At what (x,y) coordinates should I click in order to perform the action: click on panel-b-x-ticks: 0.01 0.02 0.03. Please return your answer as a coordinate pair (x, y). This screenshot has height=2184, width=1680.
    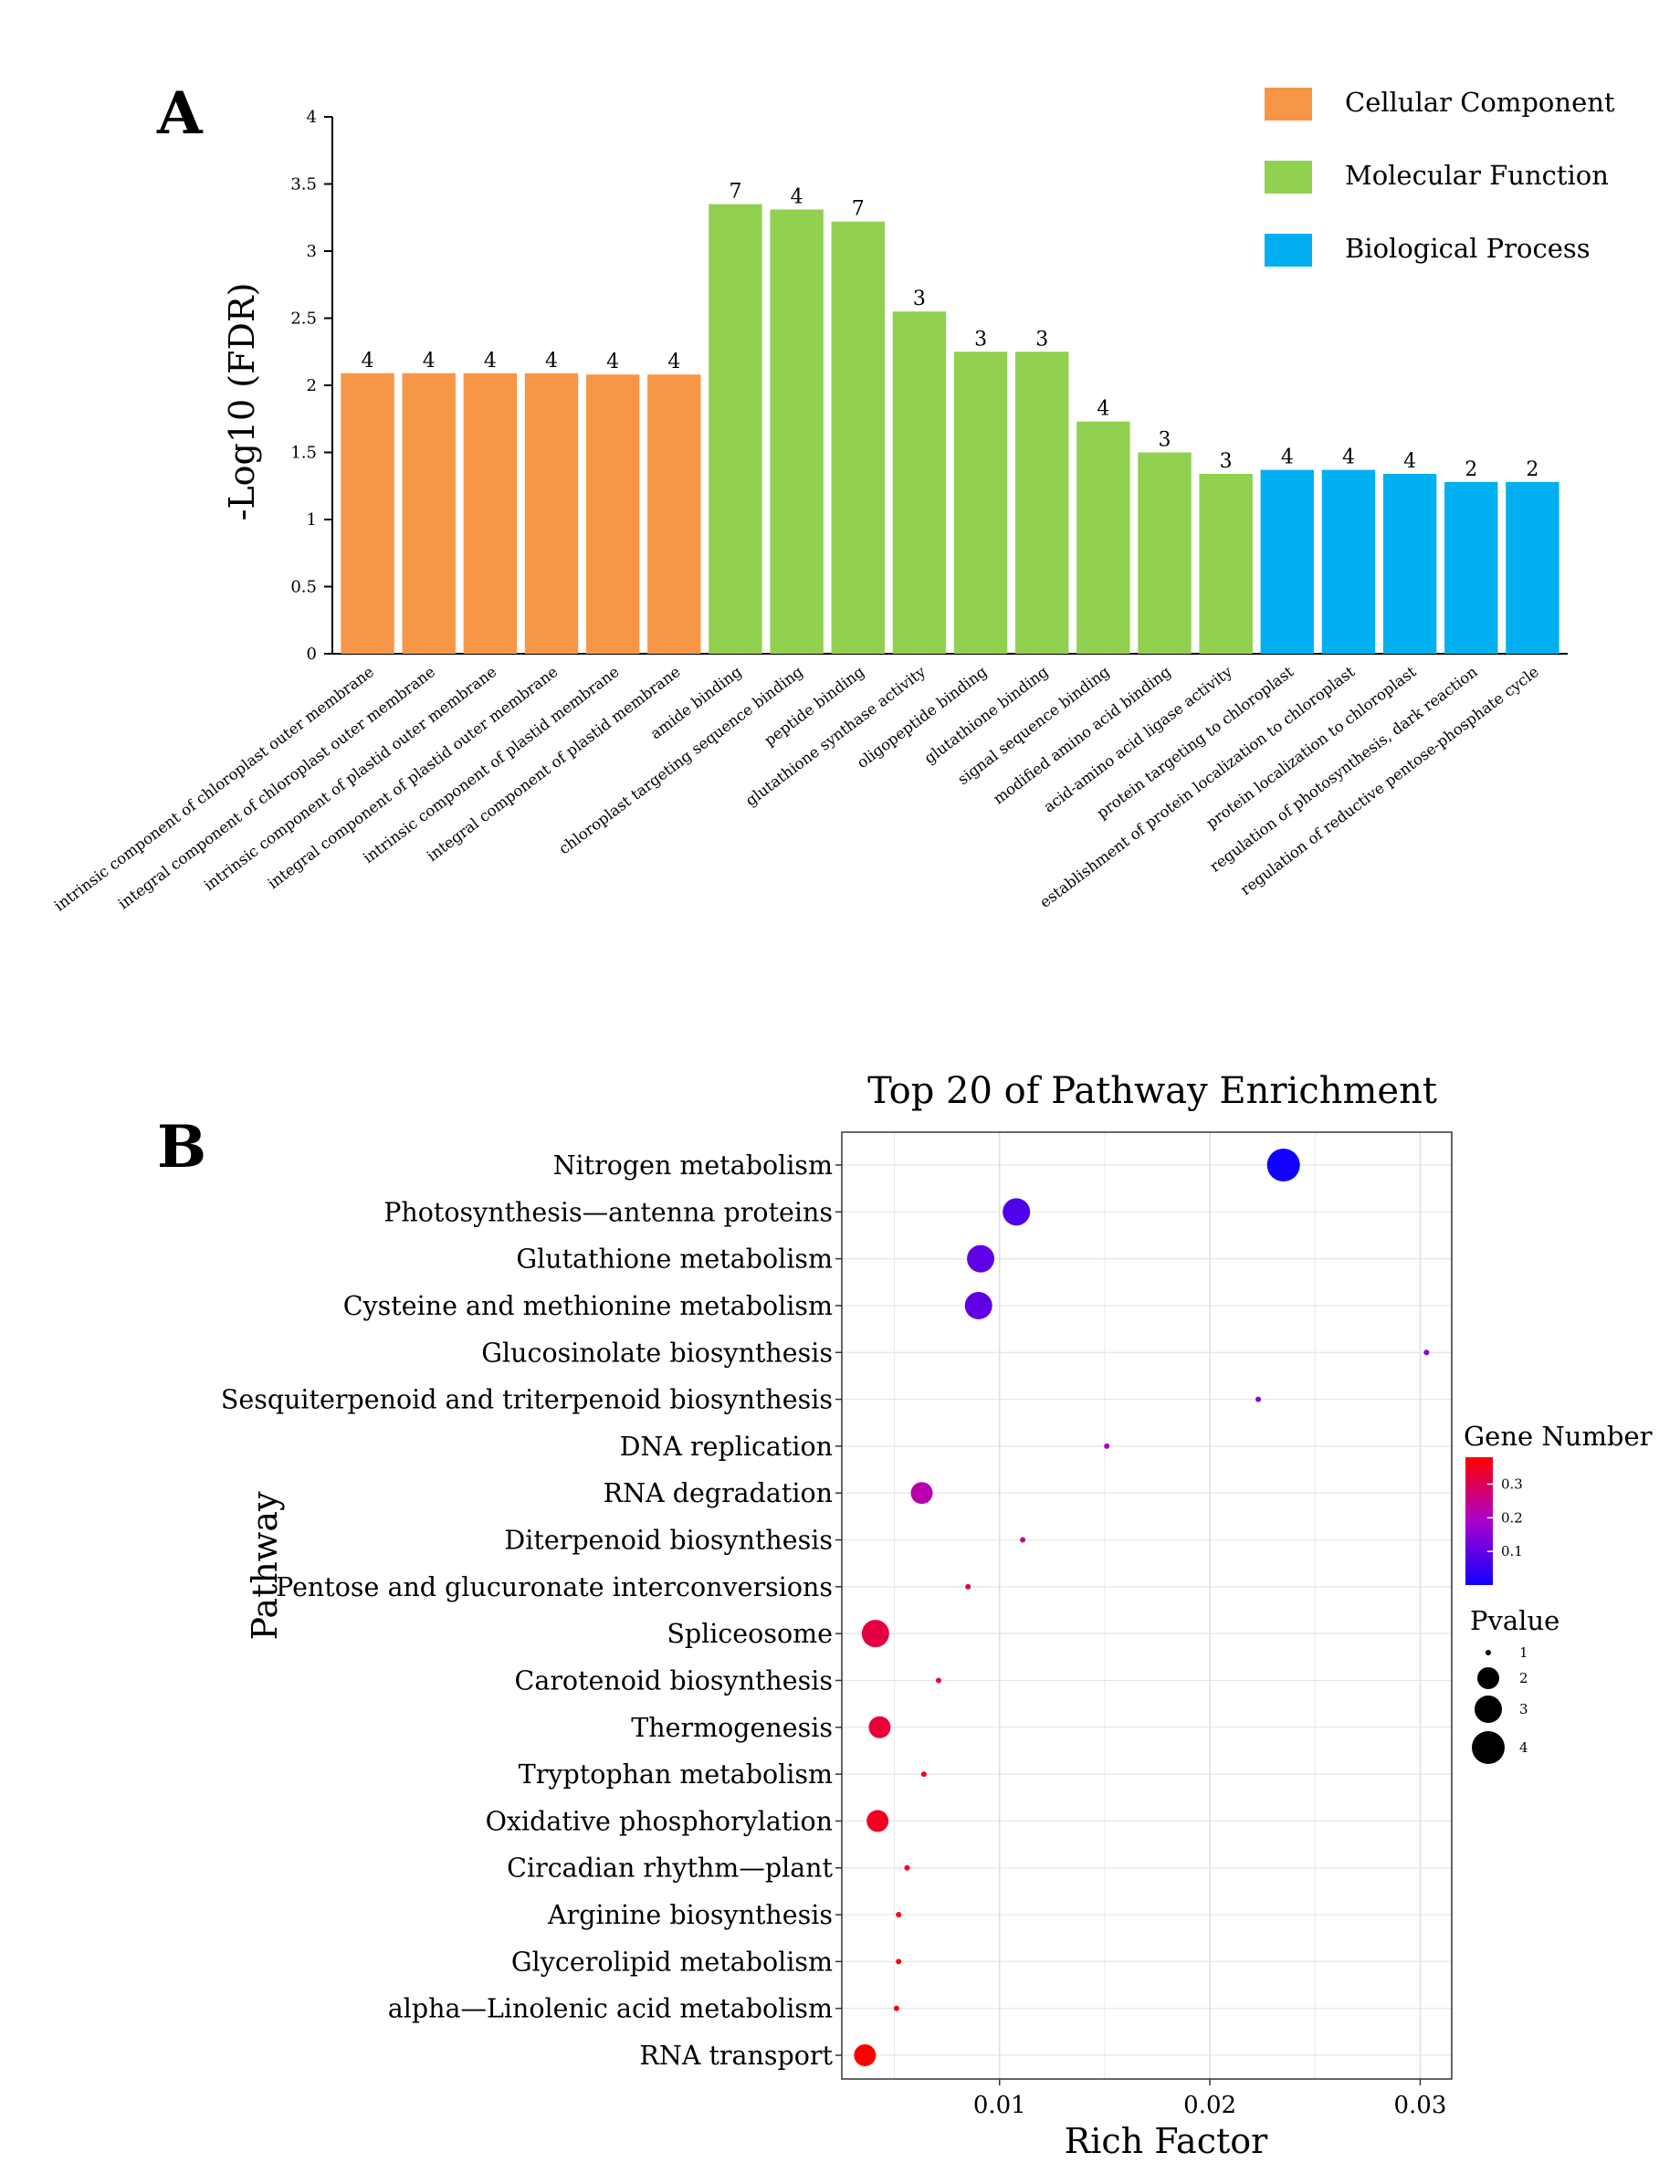
    Looking at the image, I should click on (1209, 2099).